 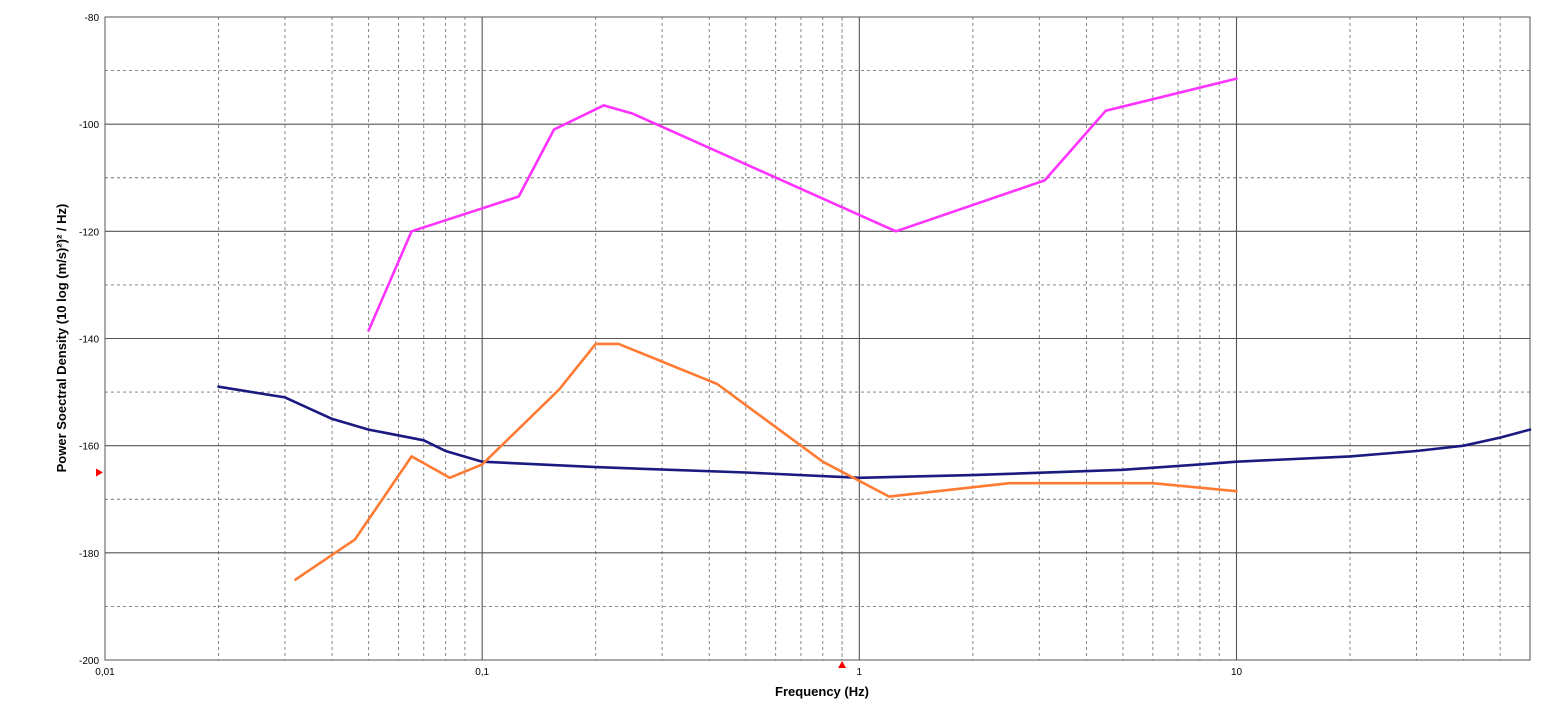 I want to click on x-tick-label: 10, so click(x=1237, y=672).